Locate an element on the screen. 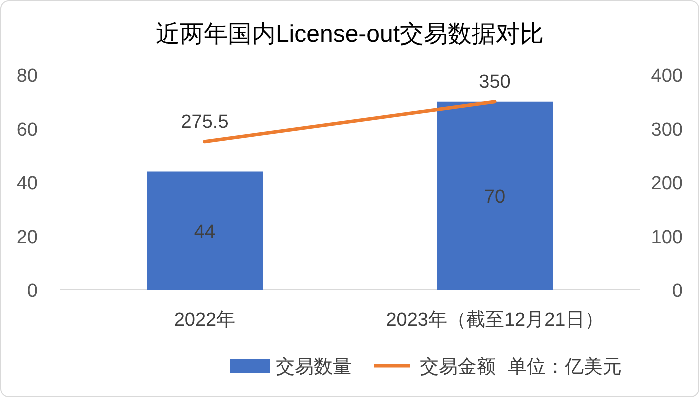 The height and width of the screenshot is (398, 700). y-tick-label: 0 is located at coordinates (32, 291).